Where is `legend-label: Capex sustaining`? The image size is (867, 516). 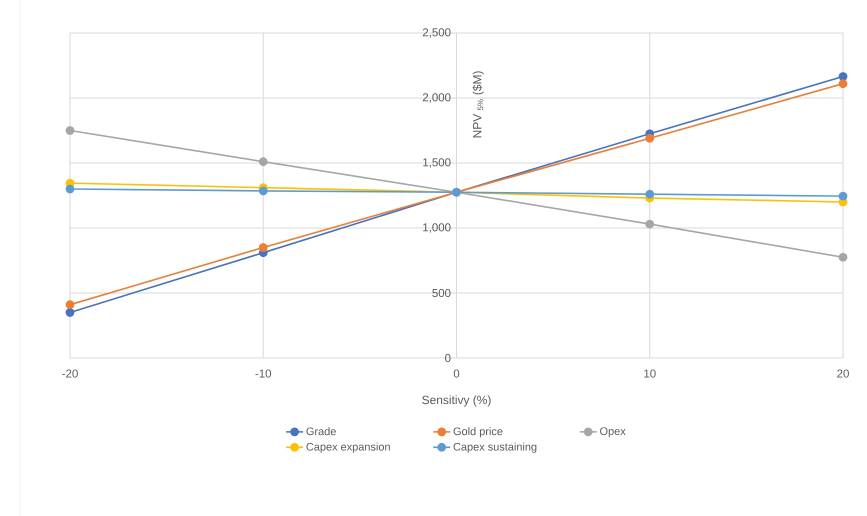
legend-label: Capex sustaining is located at coordinates (495, 447).